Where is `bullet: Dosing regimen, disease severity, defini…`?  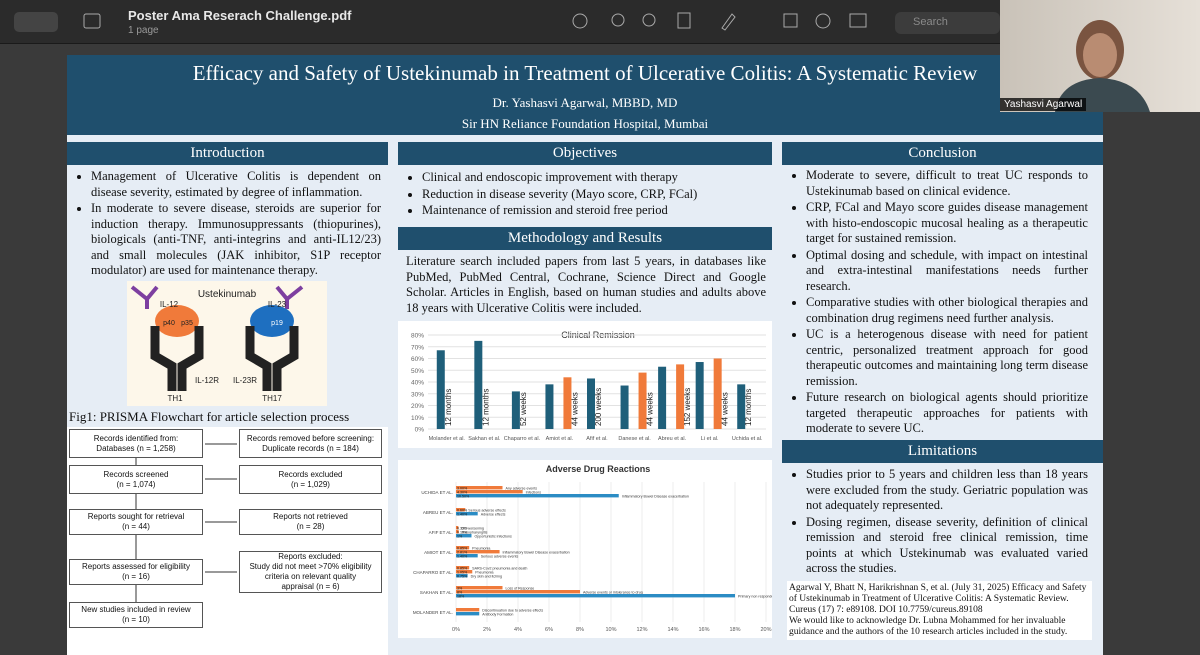 bullet: Dosing regimen, disease severity, defini… is located at coordinates (947, 546).